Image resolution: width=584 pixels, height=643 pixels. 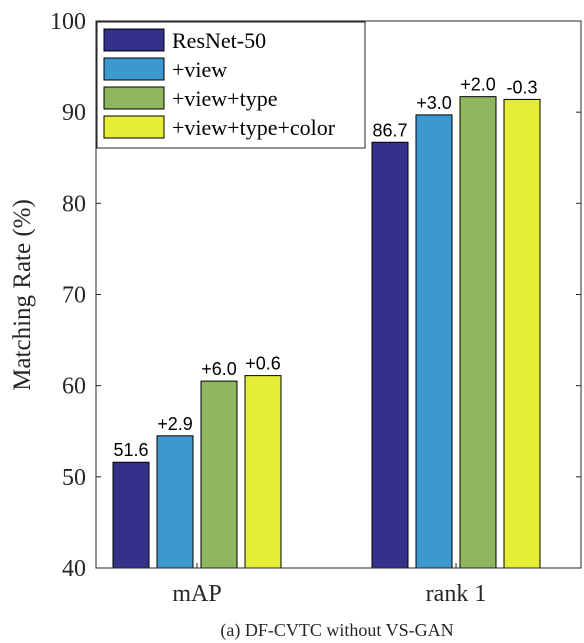 I want to click on bar-value-label: +2.0, so click(x=478, y=85).